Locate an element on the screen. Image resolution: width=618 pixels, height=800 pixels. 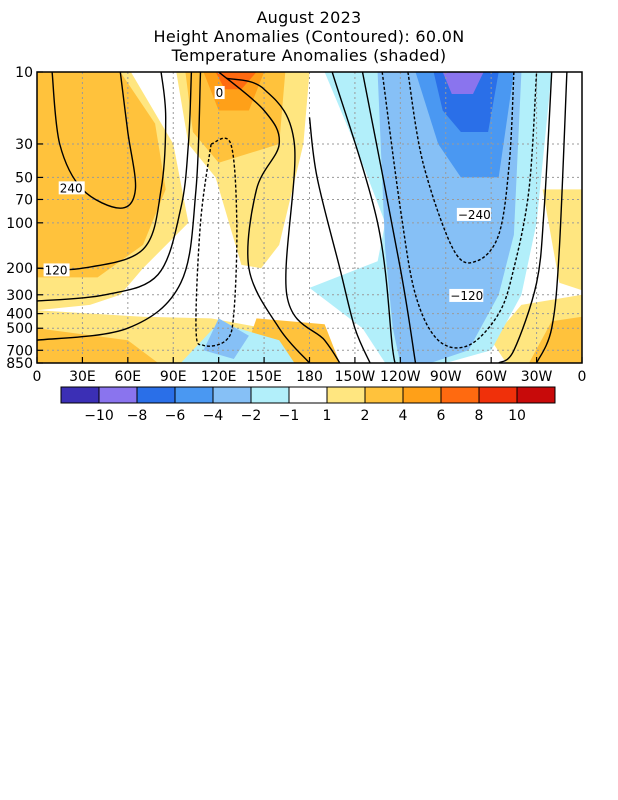
x-tick-label-5: 150E is located at coordinates (264, 377).